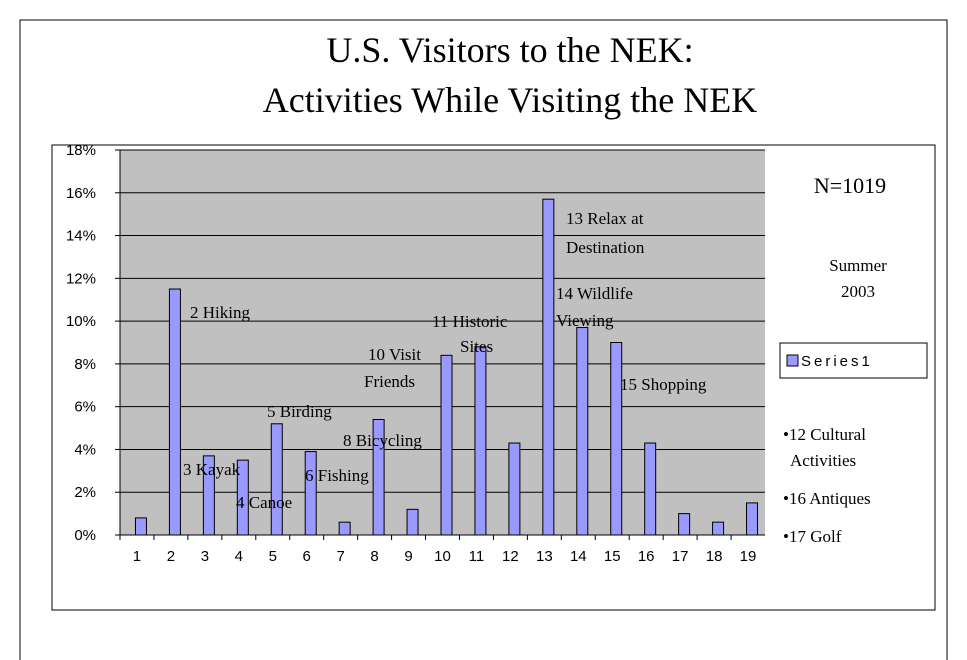 The width and height of the screenshot is (967, 660). What do you see at coordinates (823, 460) in the screenshot?
I see `side-note: Activities` at bounding box center [823, 460].